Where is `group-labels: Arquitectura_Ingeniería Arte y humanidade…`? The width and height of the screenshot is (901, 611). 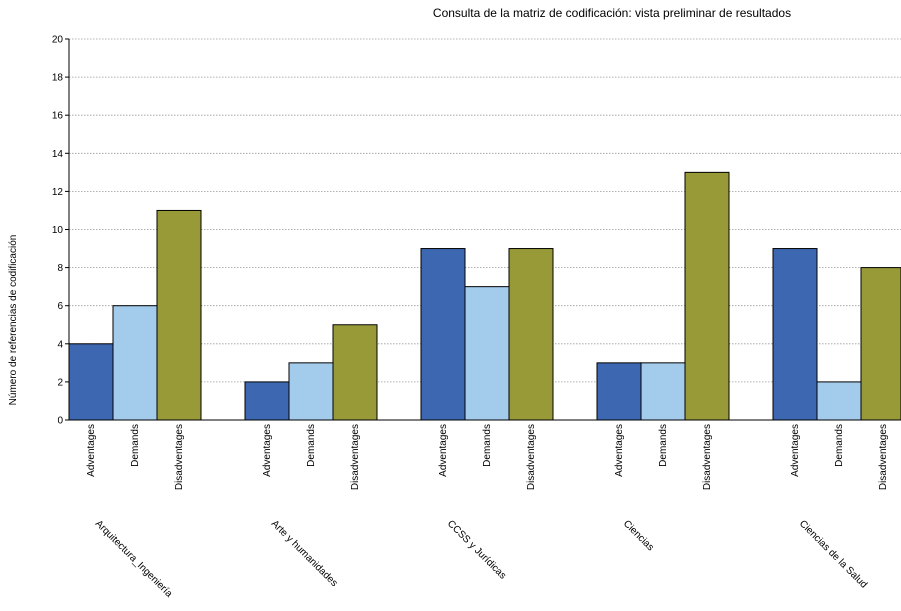 group-labels: Arquitectura_Ingeniería Arte y humanidade… is located at coordinates (481, 559).